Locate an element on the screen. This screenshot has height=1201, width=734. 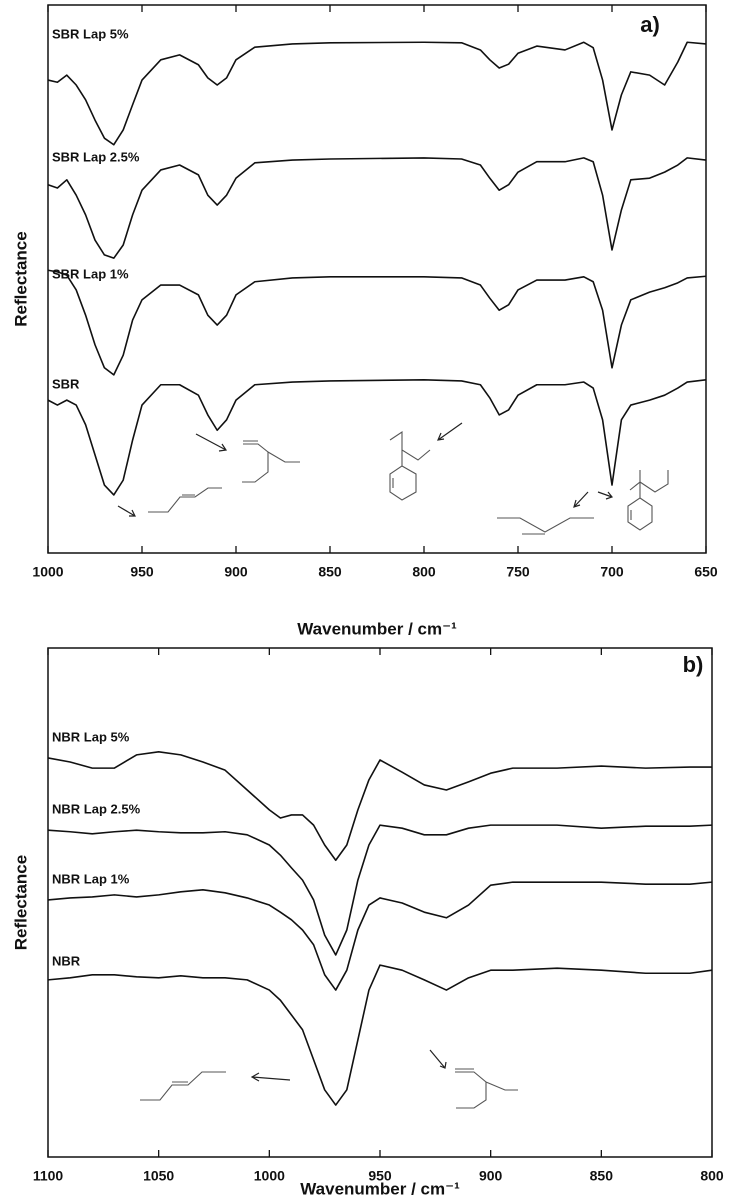
series-label: NBR Lap 5% is located at coordinates (91, 736).